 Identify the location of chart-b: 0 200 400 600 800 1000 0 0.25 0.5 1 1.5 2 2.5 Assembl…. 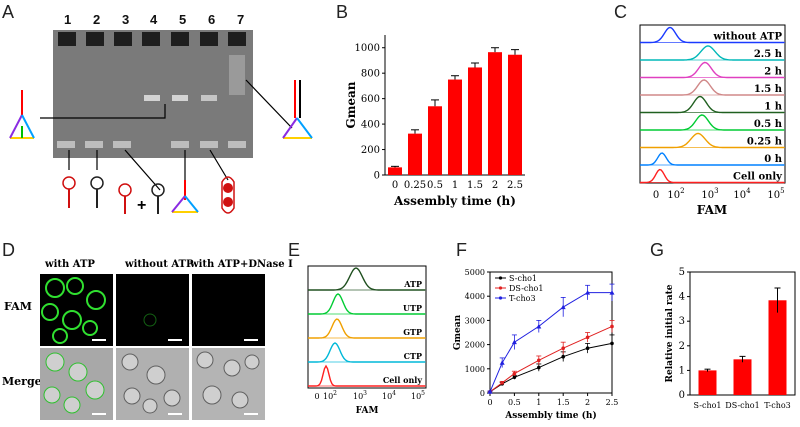
(434, 121).